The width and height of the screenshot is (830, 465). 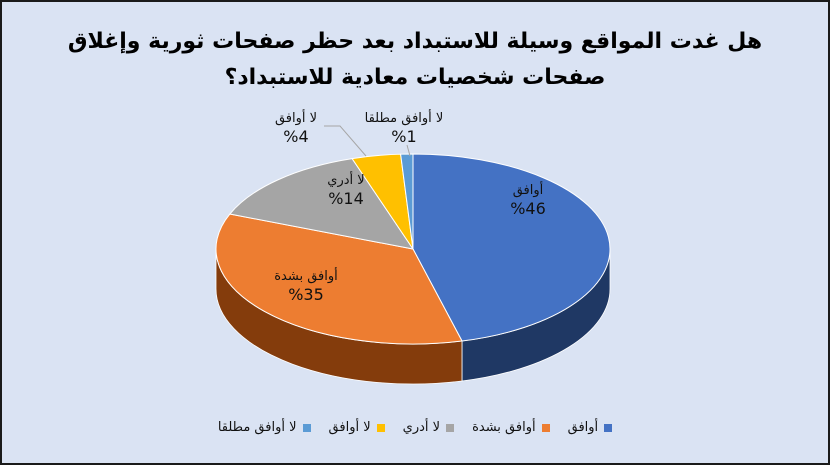 I want to click on legend-label-0: أوافق, so click(x=583, y=427).